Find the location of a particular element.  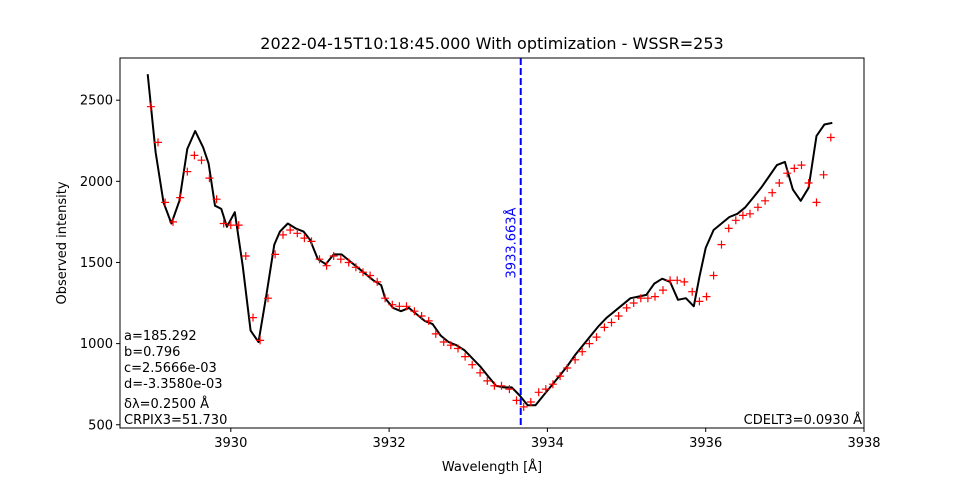

param-delta-lambda: δλ=0.2500 Å is located at coordinates (166, 404).